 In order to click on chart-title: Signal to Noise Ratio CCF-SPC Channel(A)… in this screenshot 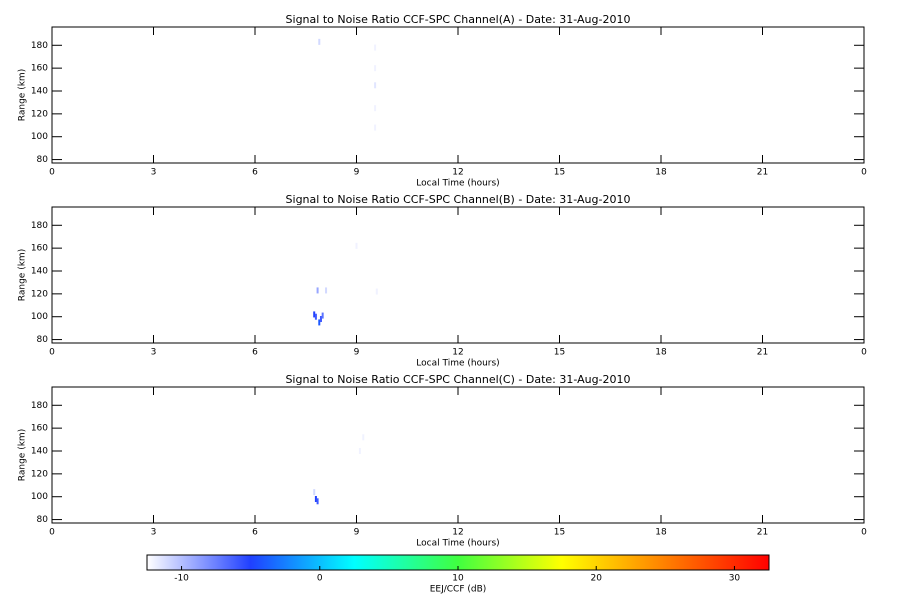, I will do `click(458, 19)`.